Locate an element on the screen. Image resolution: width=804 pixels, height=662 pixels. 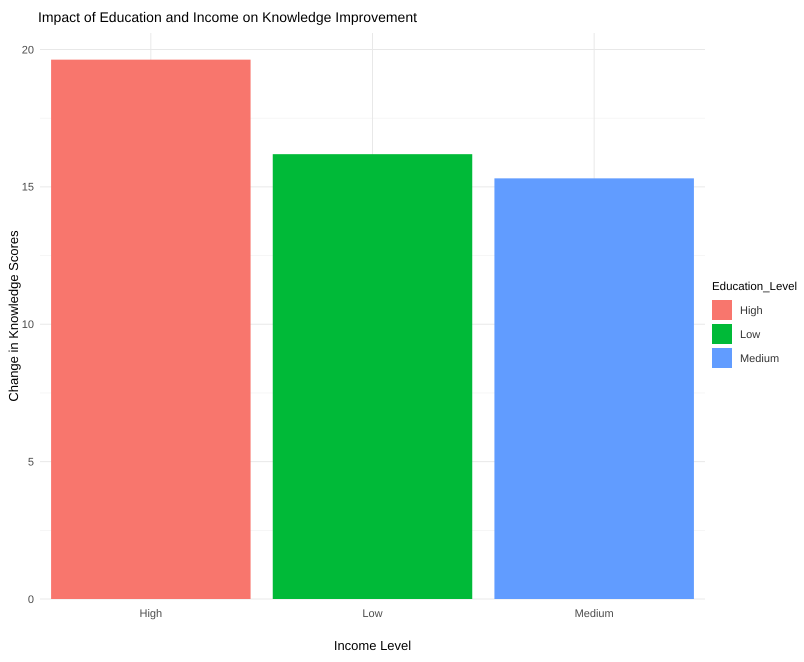
x-tick-label: High is located at coordinates (151, 614).